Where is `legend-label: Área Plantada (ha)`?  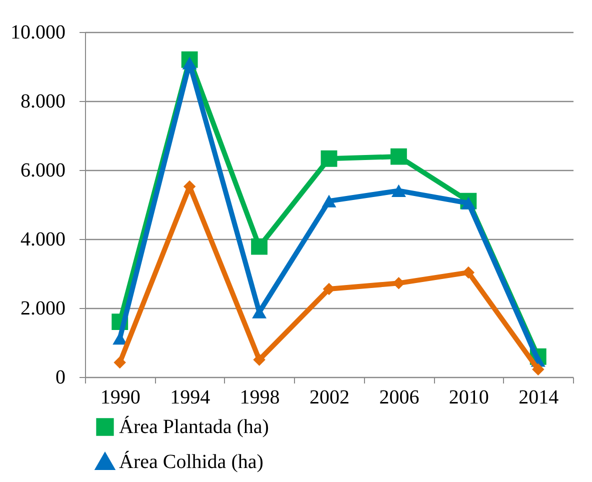 legend-label: Área Plantada (ha) is located at coordinates (194, 426).